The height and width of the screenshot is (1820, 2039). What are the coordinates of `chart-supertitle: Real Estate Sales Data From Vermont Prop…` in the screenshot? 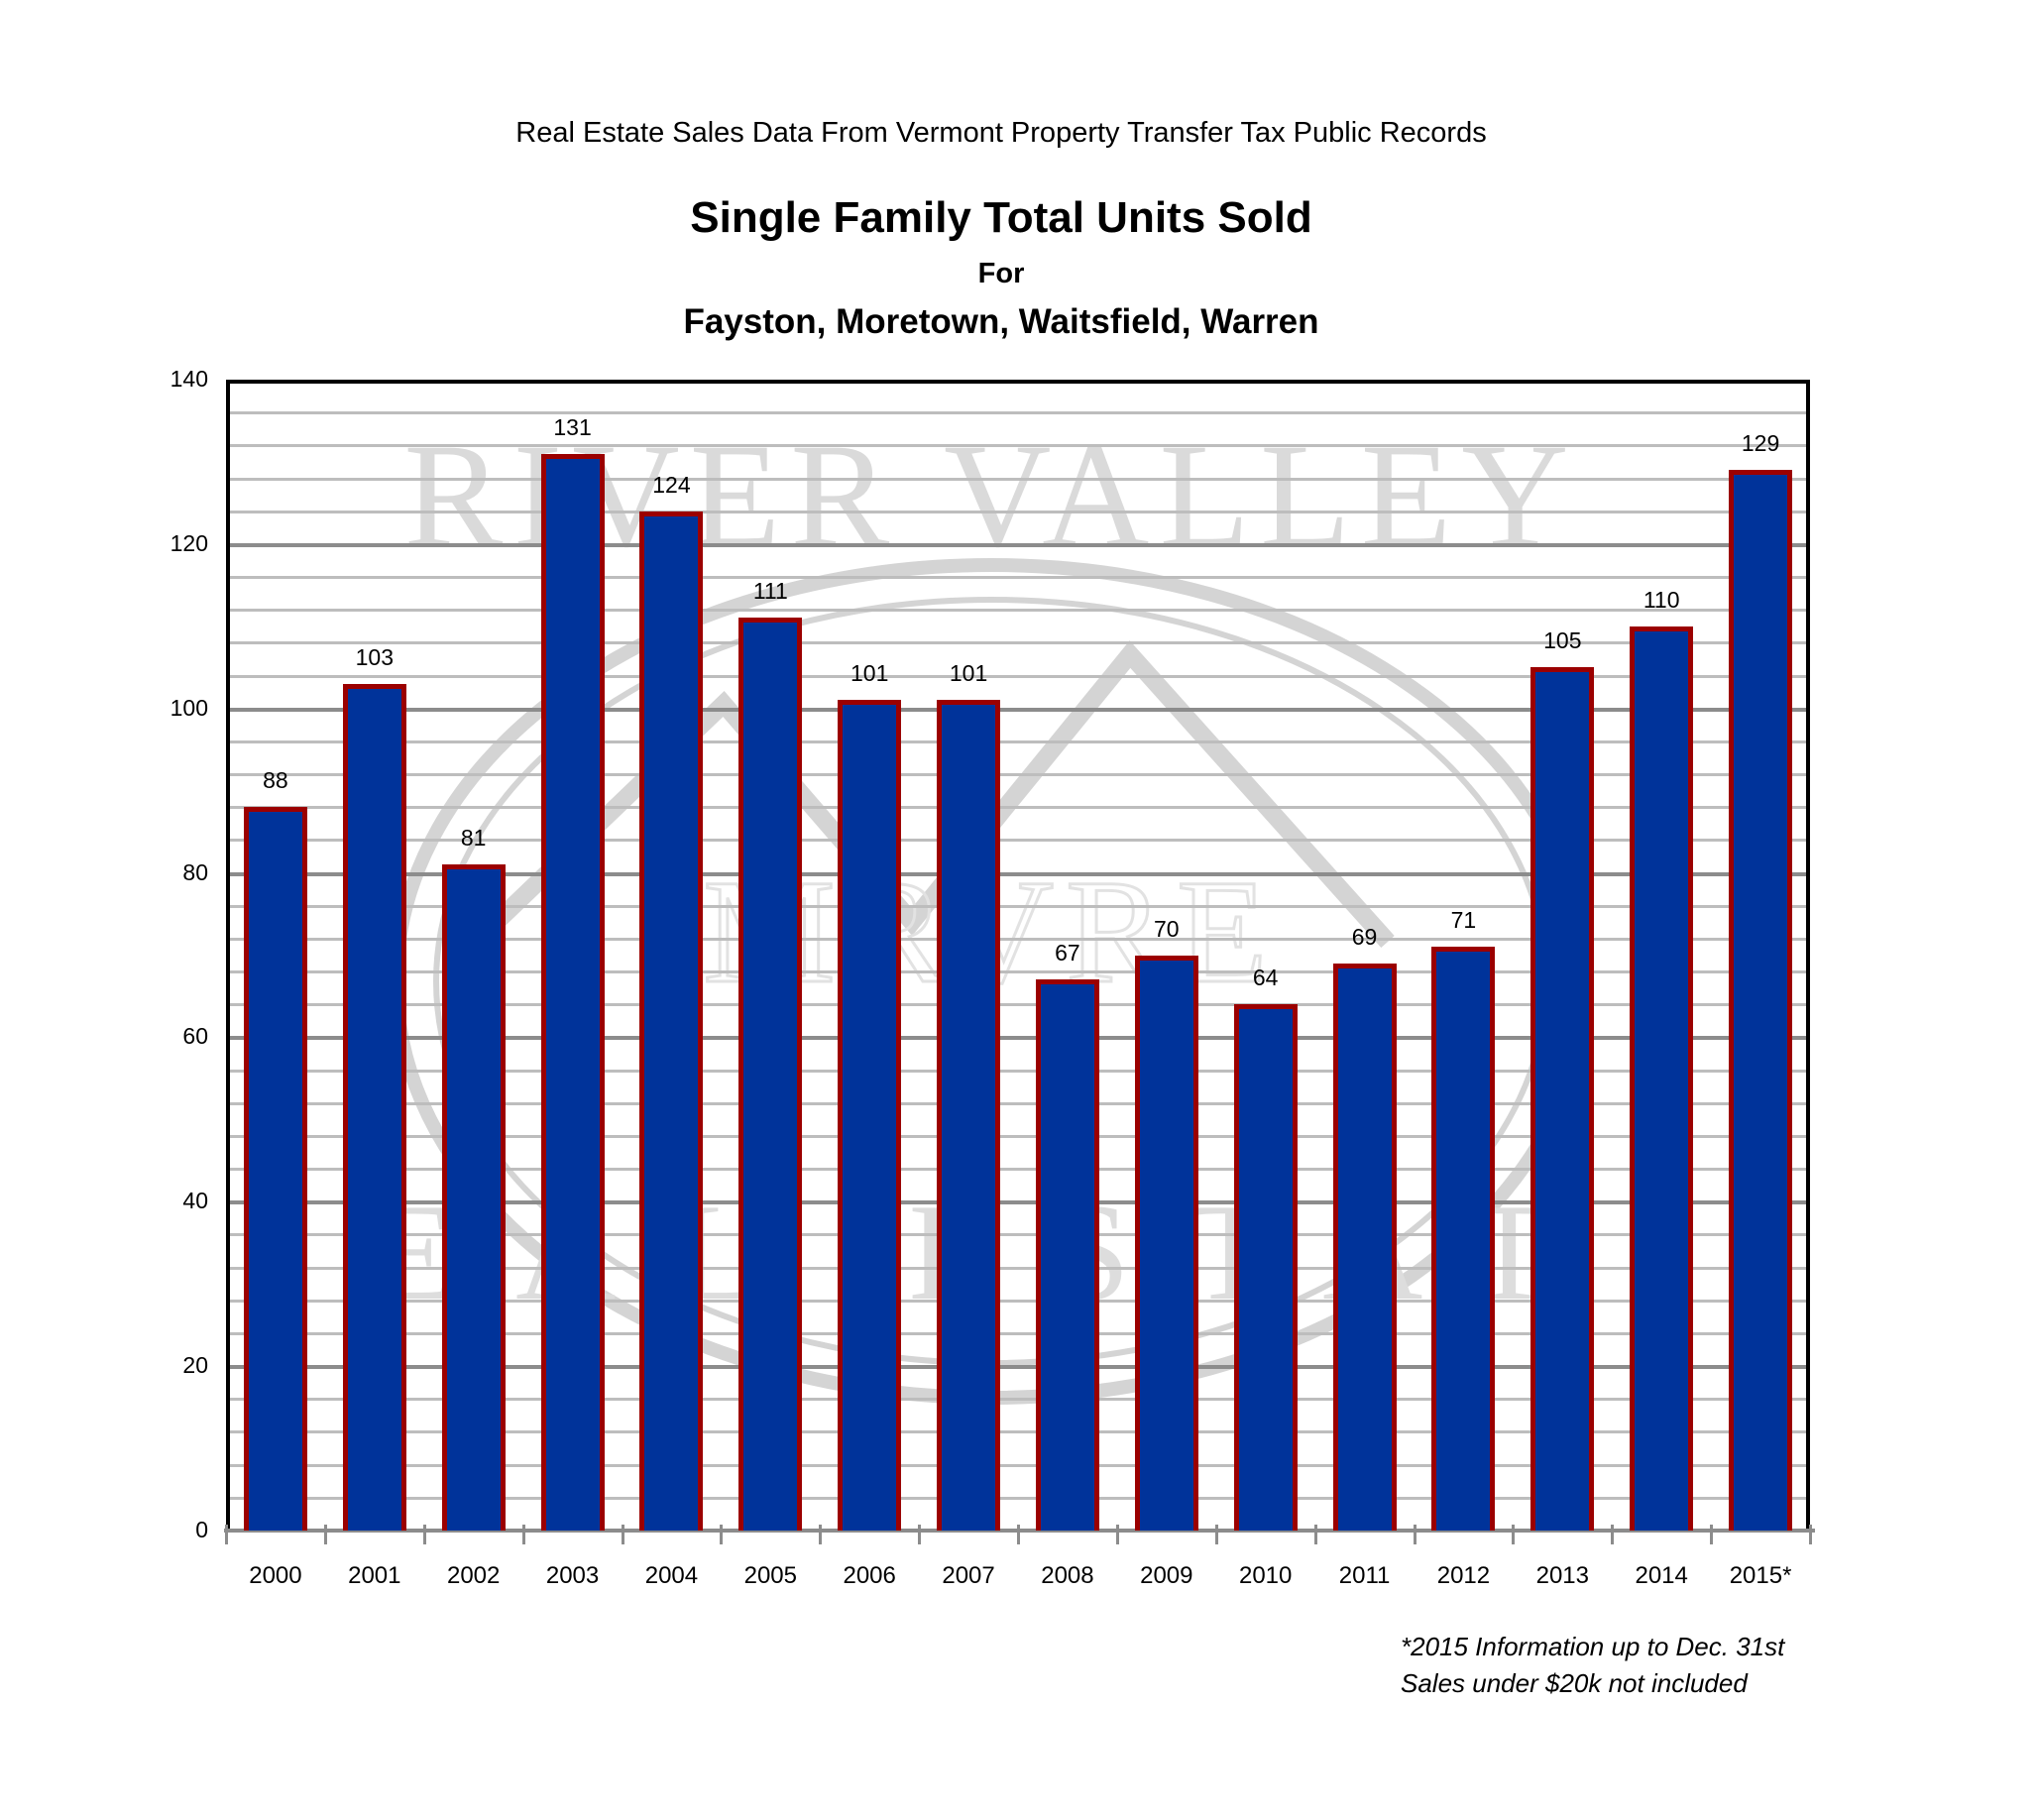 It's located at (1001, 133).